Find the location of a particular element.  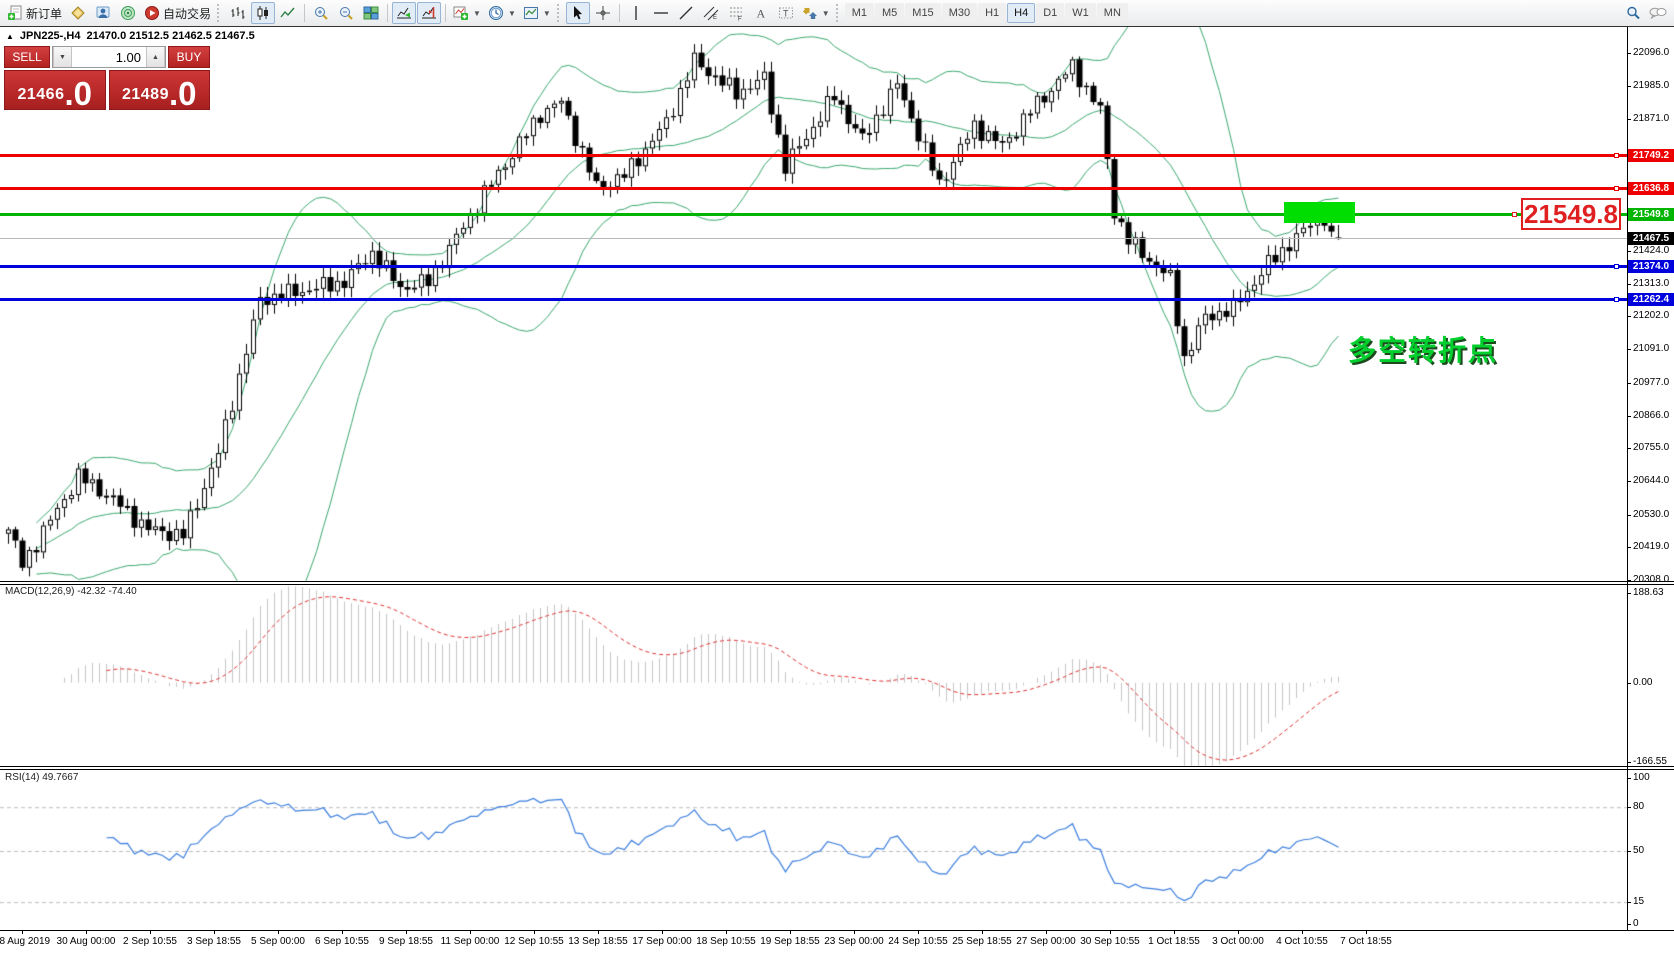

chart-shift-button is located at coordinates (429, 13).